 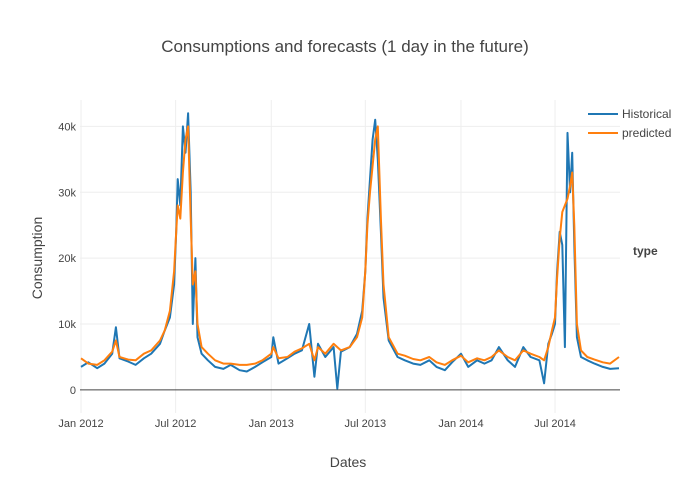 I want to click on y-tick-label: 30k, so click(x=67, y=193).